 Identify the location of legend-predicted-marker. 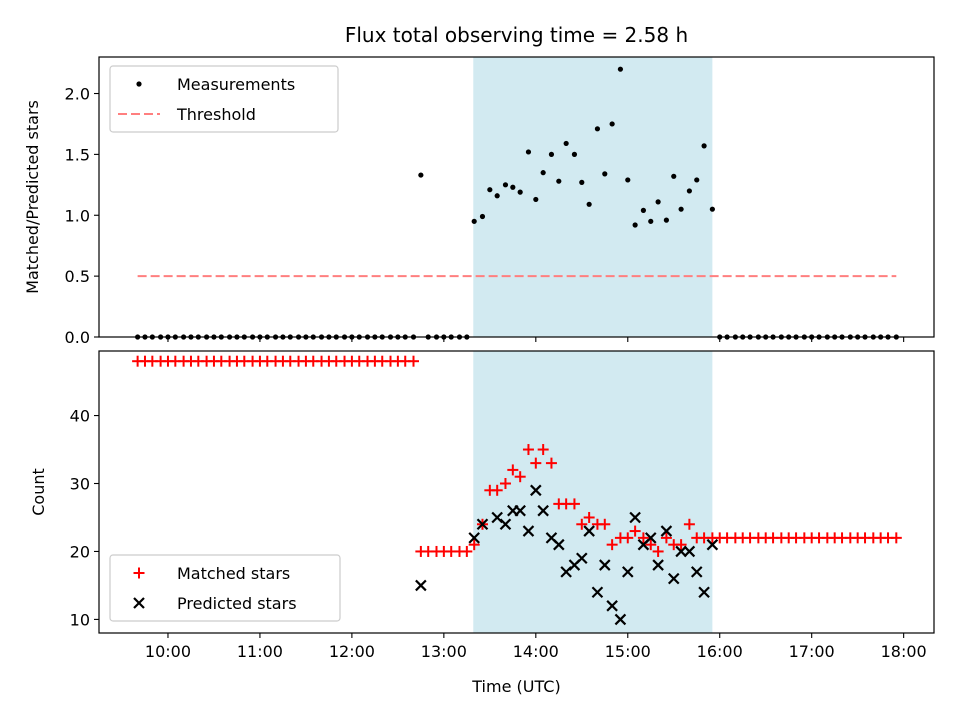
(139, 603).